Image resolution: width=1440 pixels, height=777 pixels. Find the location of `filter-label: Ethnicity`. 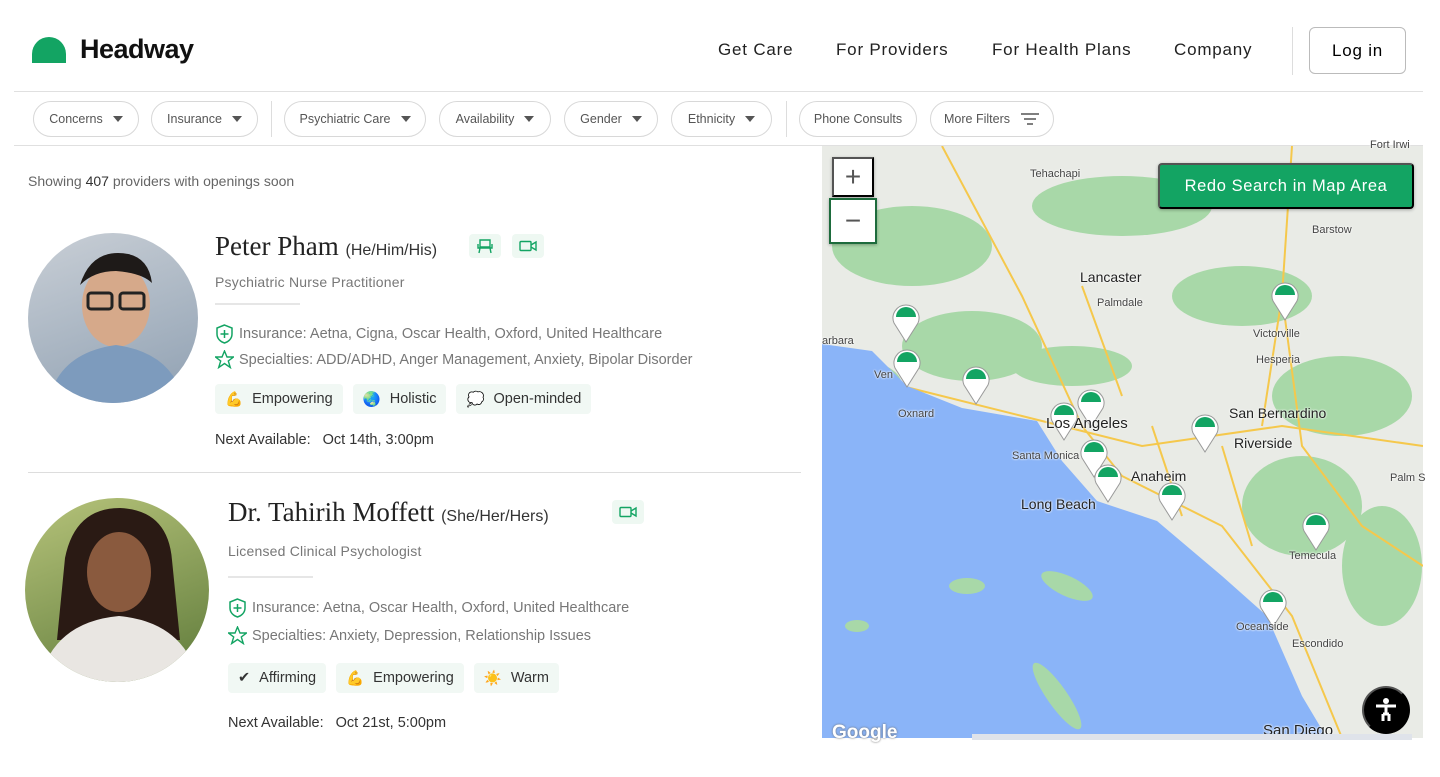

filter-label: Ethnicity is located at coordinates (711, 119).